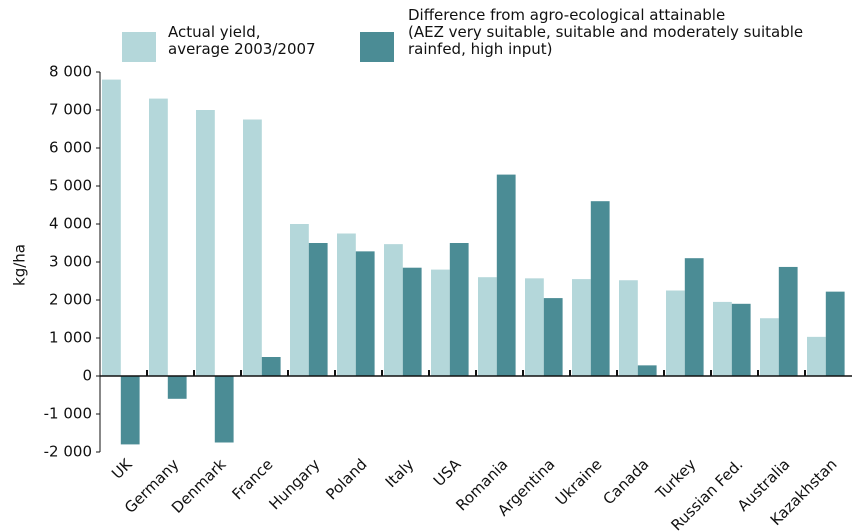 The width and height of the screenshot is (854, 531). I want to click on y-tick-label: 5 000, so click(70, 186).